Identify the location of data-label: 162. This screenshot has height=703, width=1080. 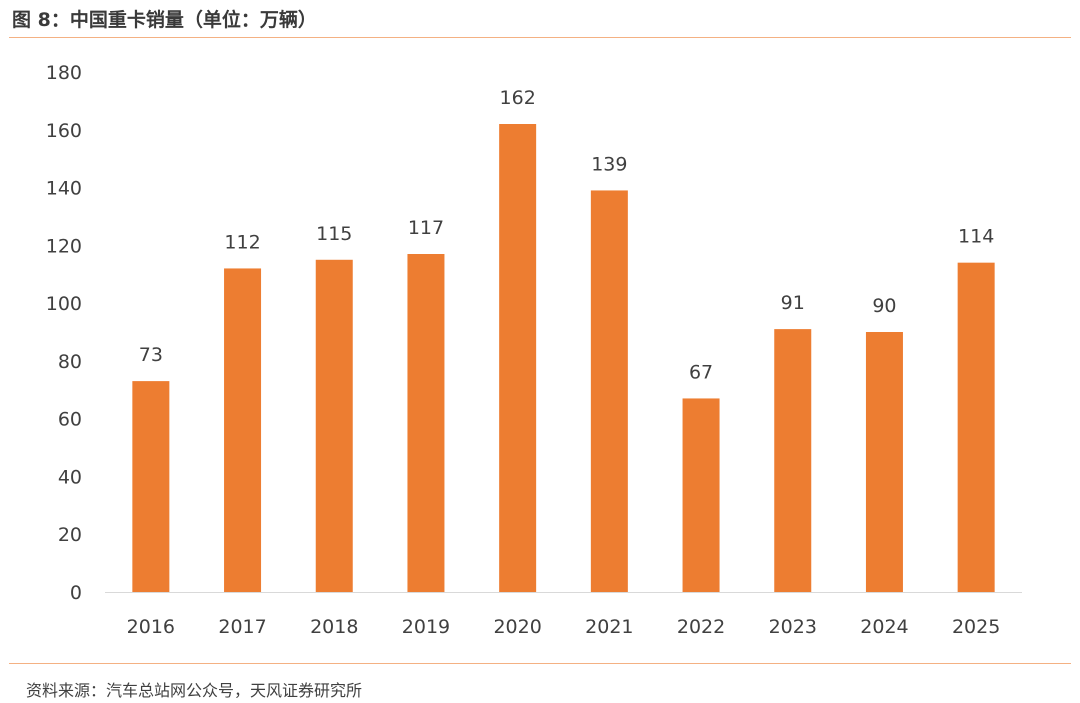
(518, 98).